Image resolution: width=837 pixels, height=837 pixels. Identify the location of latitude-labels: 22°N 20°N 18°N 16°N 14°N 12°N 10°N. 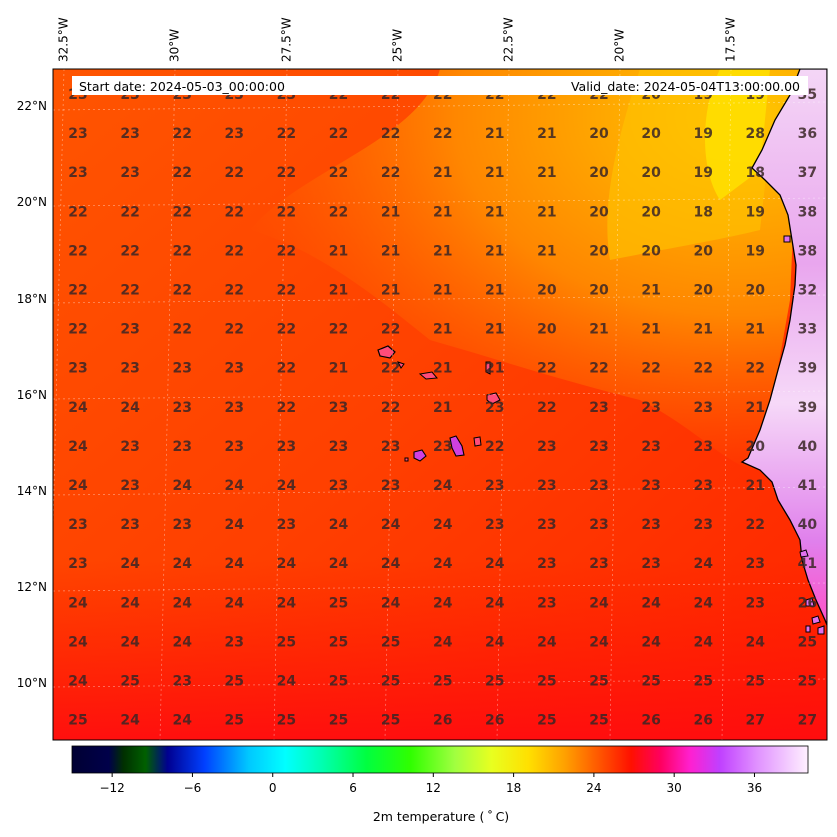
(32, 394).